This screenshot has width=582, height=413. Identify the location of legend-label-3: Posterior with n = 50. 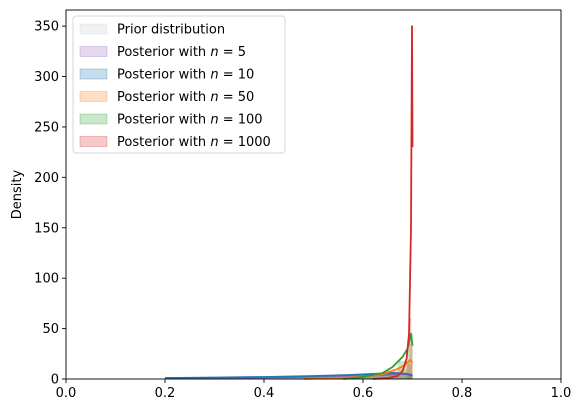
(185, 97).